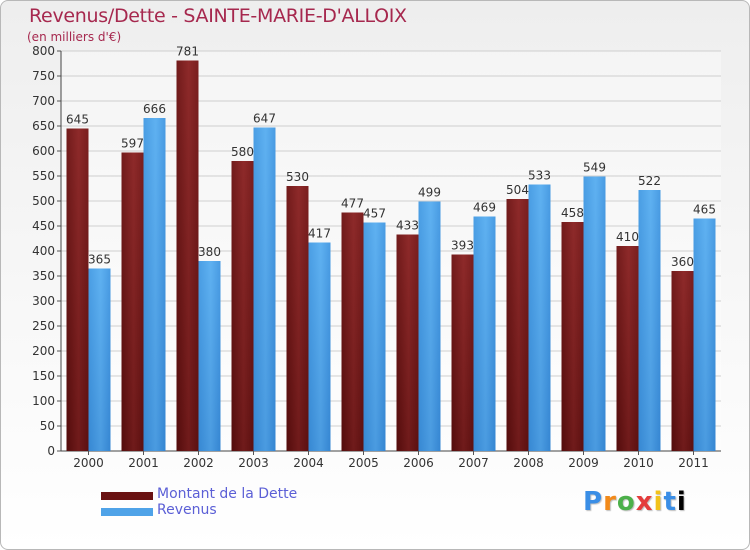 This screenshot has width=750, height=550. What do you see at coordinates (572, 213) in the screenshot?
I see `data-label-dette: 458` at bounding box center [572, 213].